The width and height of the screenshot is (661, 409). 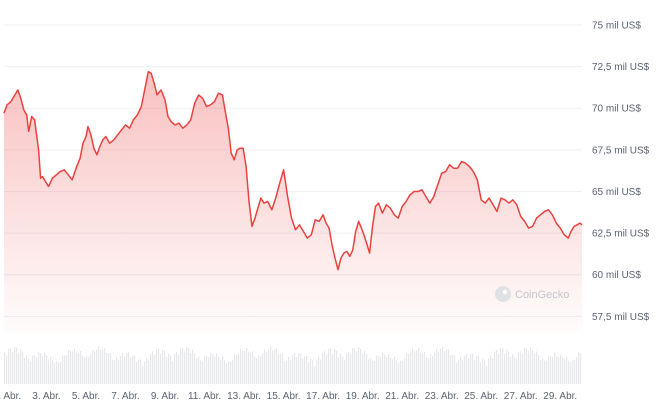 What do you see at coordinates (86, 396) in the screenshot?
I see `x-tick-label: 5. Abr.` at bounding box center [86, 396].